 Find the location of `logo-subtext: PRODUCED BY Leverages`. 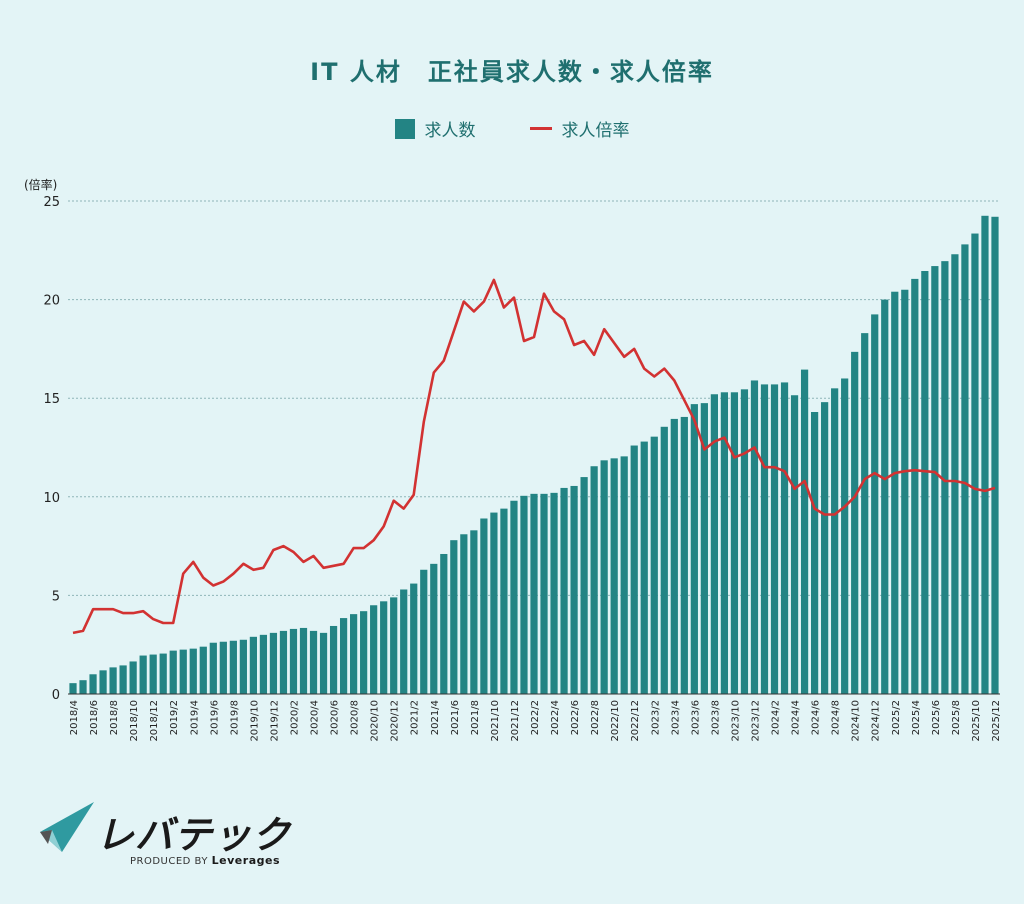

logo-subtext: PRODUCED BY Leverages is located at coordinates (205, 860).